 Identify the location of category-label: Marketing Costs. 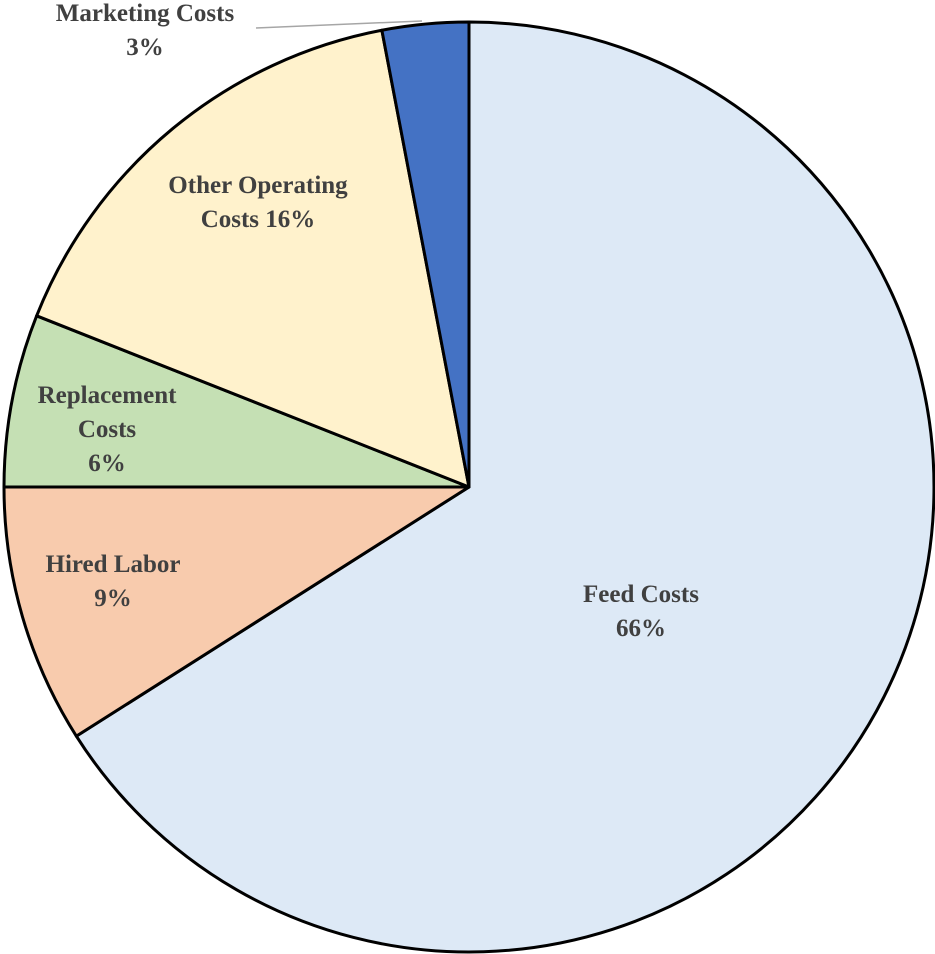
(145, 13).